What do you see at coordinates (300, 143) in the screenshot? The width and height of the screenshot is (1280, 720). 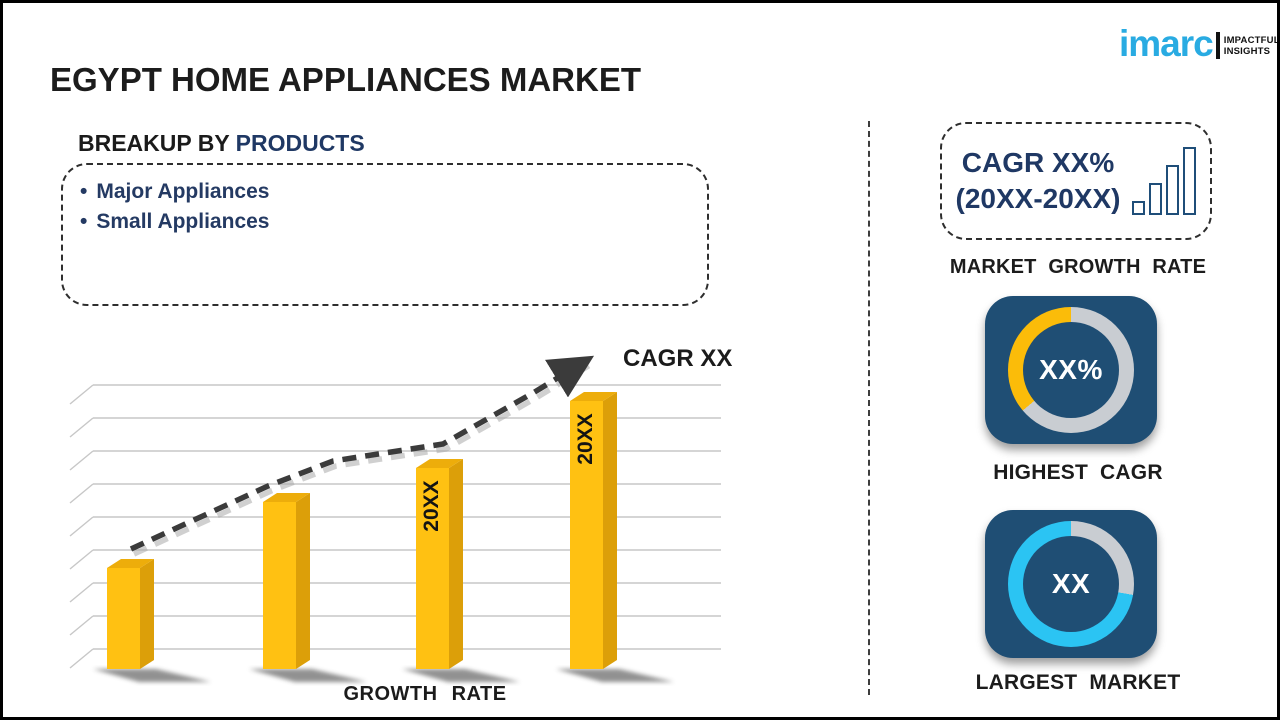 I see `breakup-heading-highlight: PRODUCTS` at bounding box center [300, 143].